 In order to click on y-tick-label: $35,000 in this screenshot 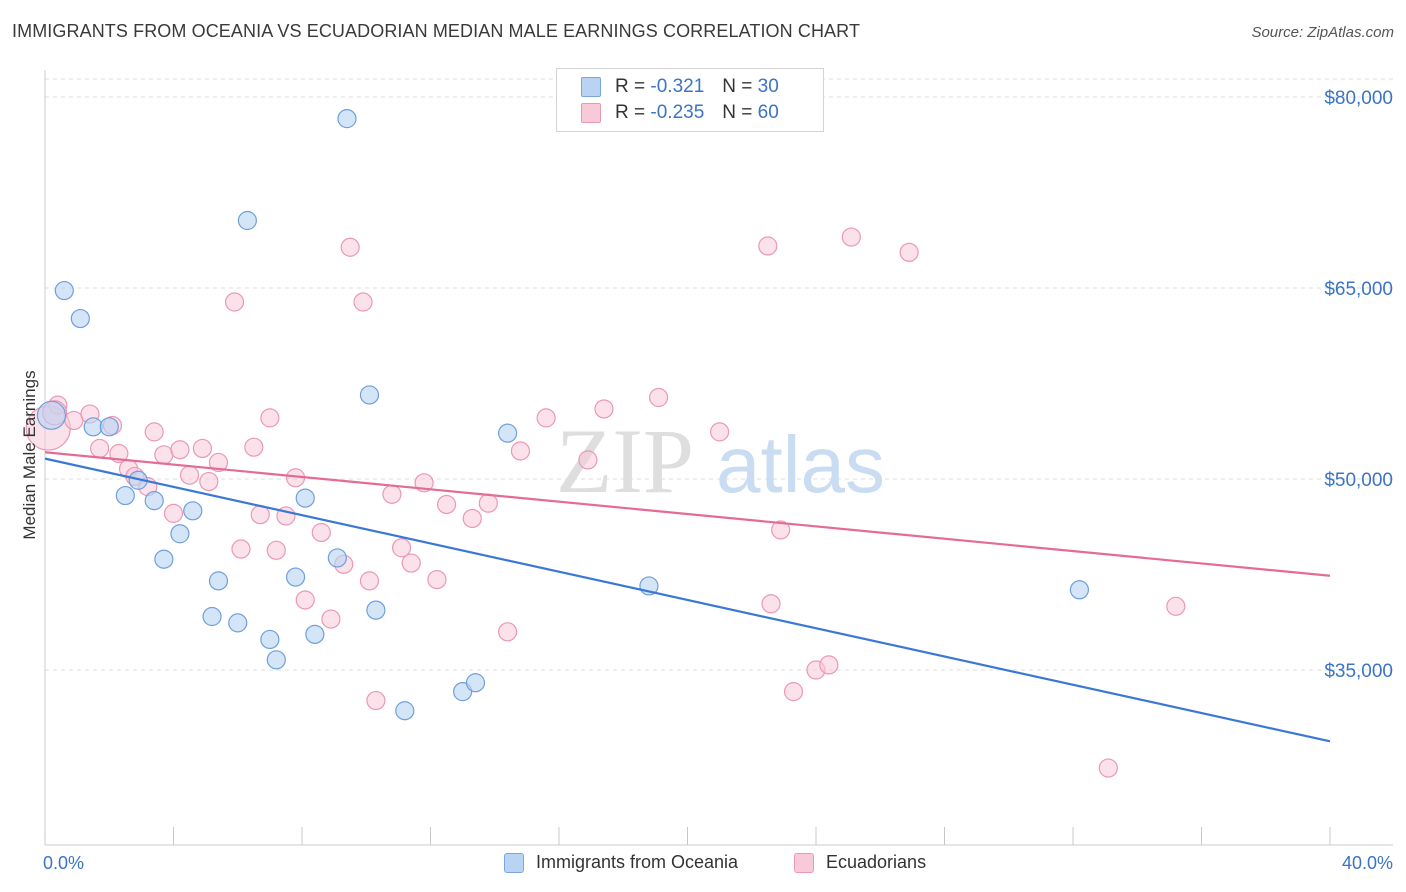, I will do `click(1358, 671)`.